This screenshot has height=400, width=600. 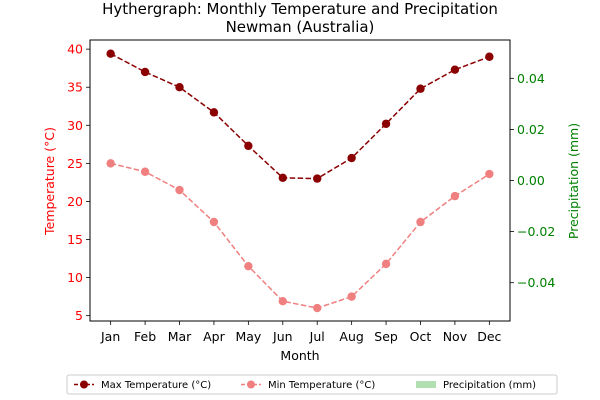 What do you see at coordinates (214, 222) in the screenshot?
I see `min-temp-point-apr` at bounding box center [214, 222].